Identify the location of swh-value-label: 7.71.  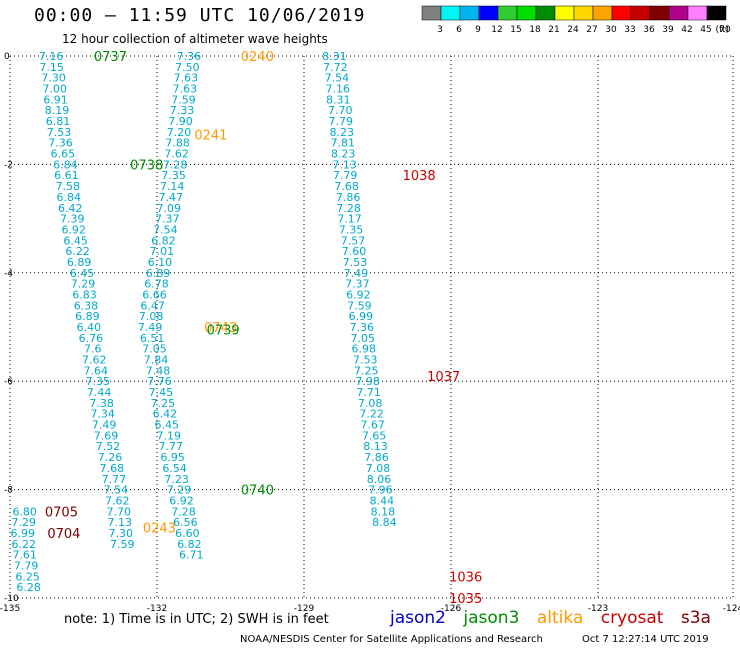
(368, 392).